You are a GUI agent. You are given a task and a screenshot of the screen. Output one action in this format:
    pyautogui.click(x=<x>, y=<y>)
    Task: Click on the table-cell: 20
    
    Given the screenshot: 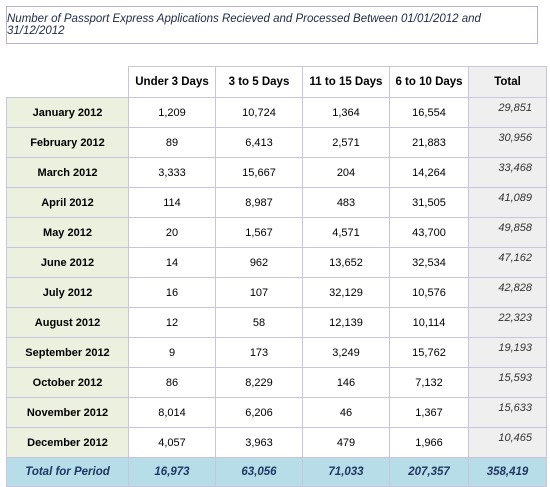 What is the action you would take?
    pyautogui.click(x=172, y=232)
    